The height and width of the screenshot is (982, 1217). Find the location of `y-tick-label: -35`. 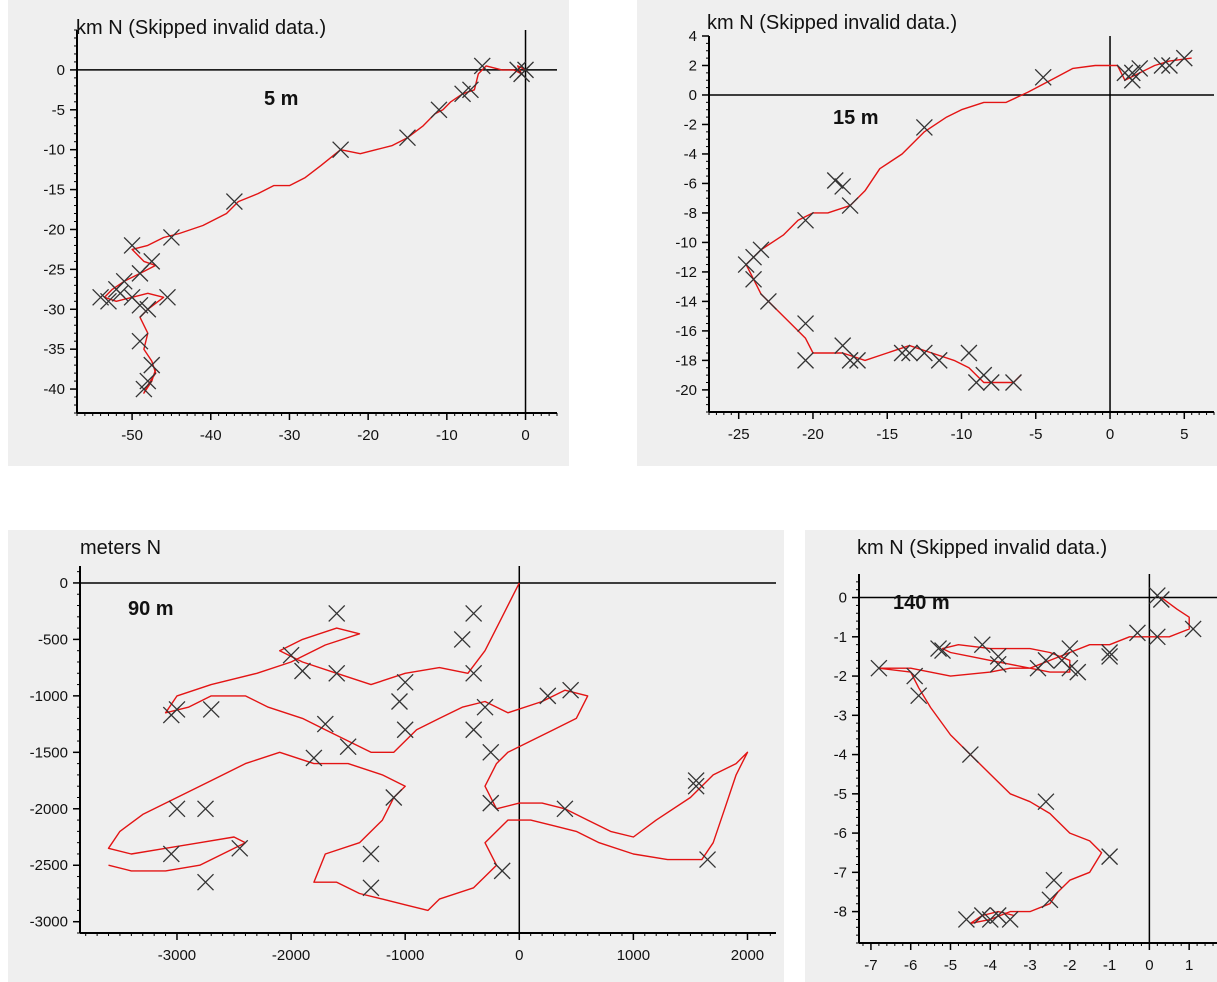

y-tick-label: -35 is located at coordinates (54, 349).